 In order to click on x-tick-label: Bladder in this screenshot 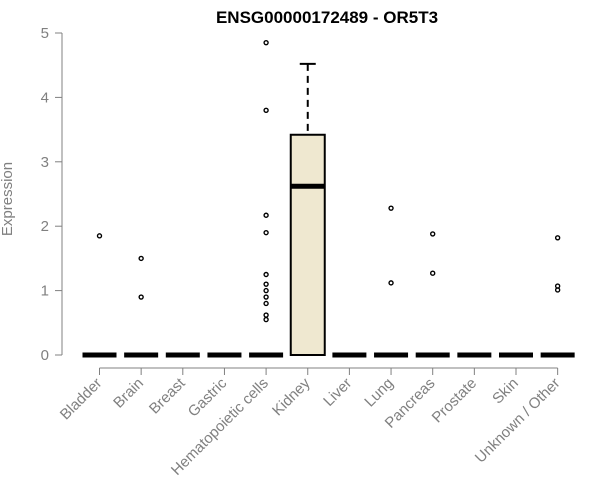, I will do `click(81, 399)`.